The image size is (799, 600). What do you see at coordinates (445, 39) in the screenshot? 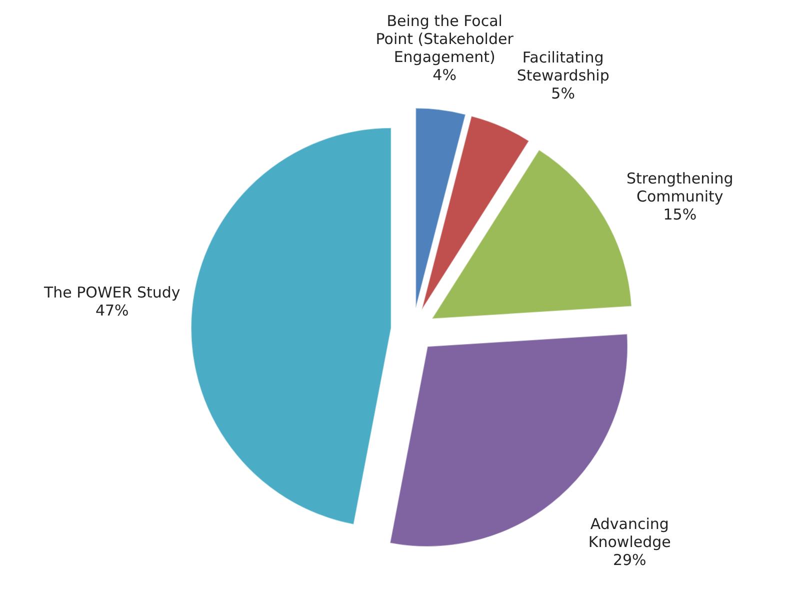
I see `slice-label: Being the Focal Point (Stakeholder Engagement)` at bounding box center [445, 39].